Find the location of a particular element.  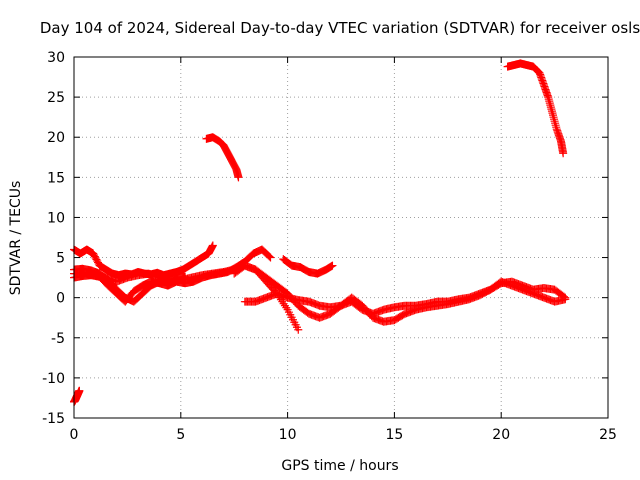

y-tick-label: 10 is located at coordinates (56, 218).